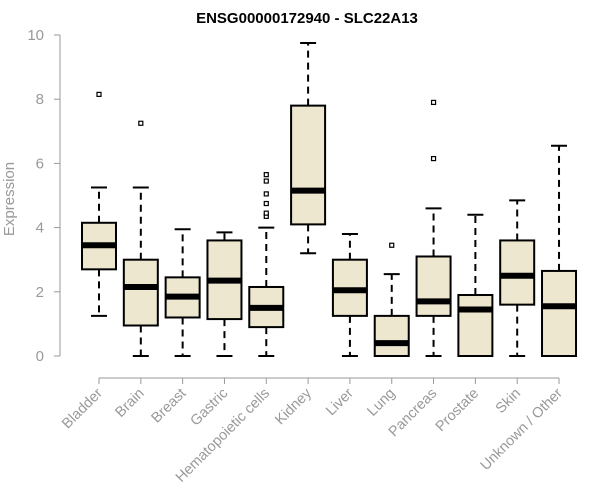 The width and height of the screenshot is (600, 500). I want to click on y-tick-label: 4, so click(40, 228).